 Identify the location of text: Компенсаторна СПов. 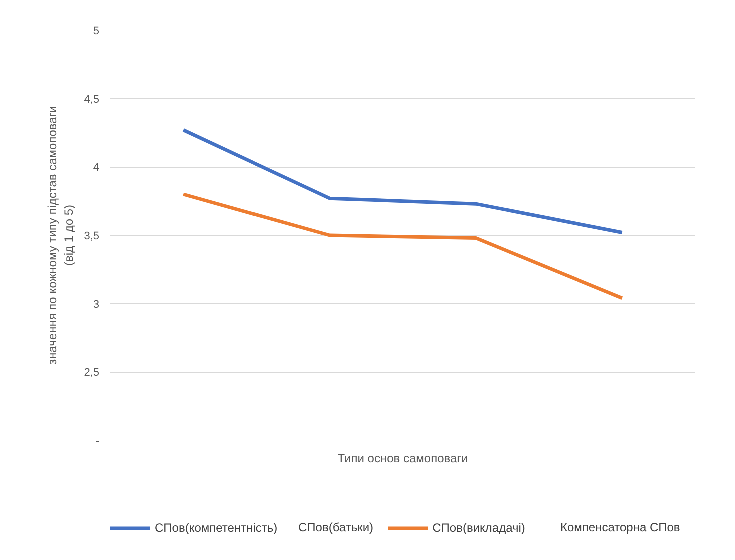
(620, 527).